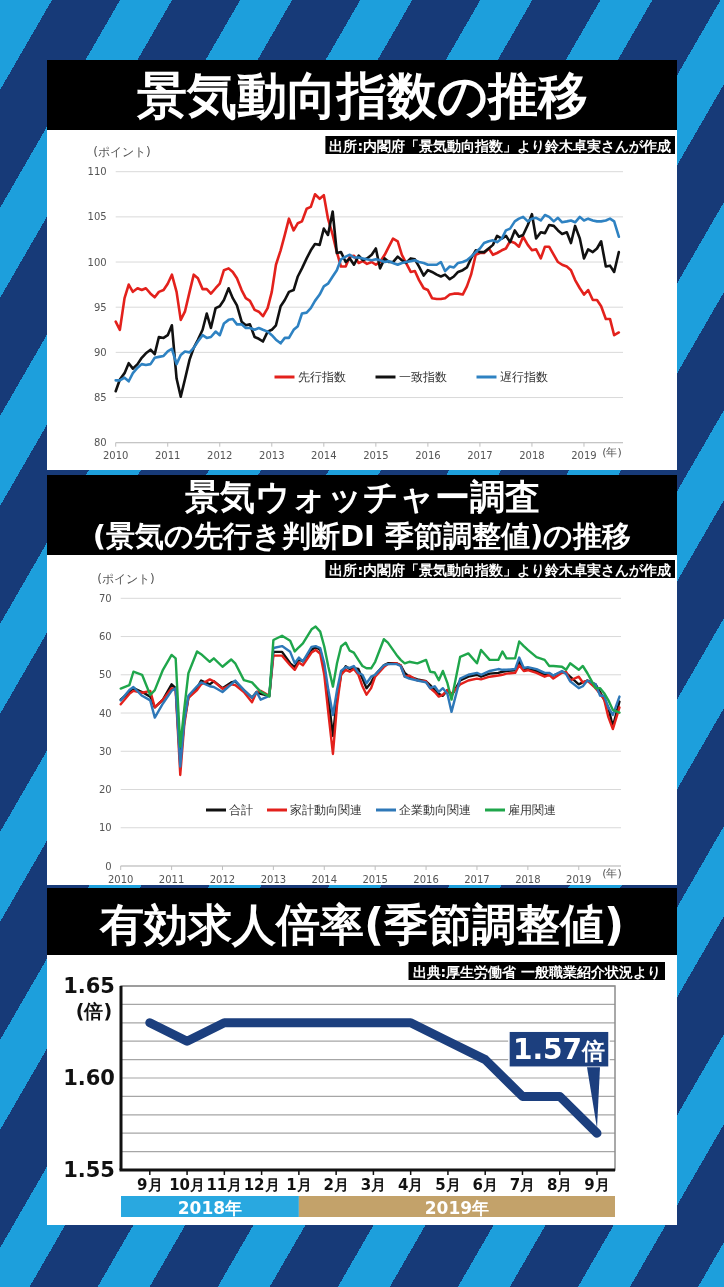  I want to click on y-axis-title: (倍), so click(94, 1011).